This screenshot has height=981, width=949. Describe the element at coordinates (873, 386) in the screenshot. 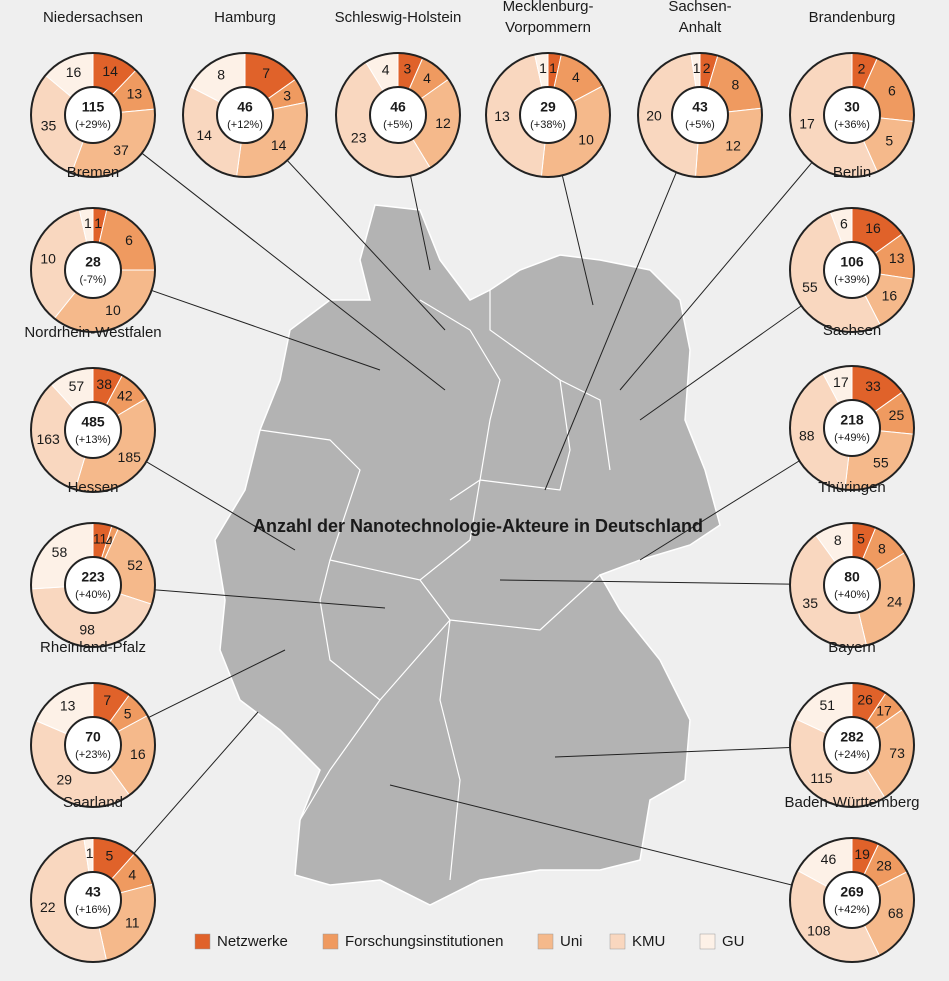

I see `slice-label: 33` at that location.